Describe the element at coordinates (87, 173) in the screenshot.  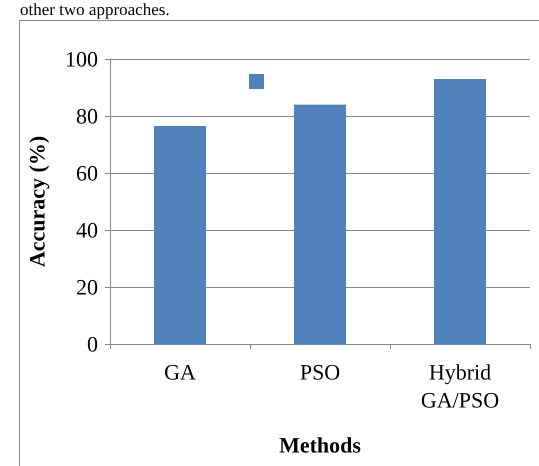
I see `y-tick-label: 60` at that location.